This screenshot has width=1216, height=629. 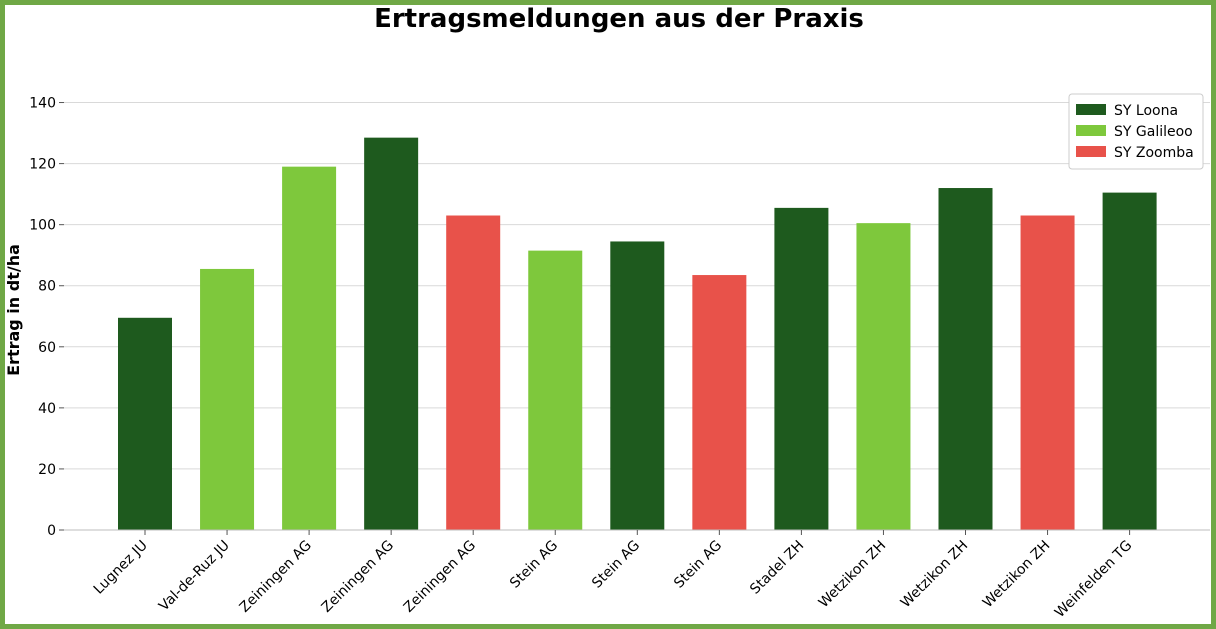 What do you see at coordinates (13, 310) in the screenshot?
I see `y-axis-label: Ertrag in dt/ha` at bounding box center [13, 310].